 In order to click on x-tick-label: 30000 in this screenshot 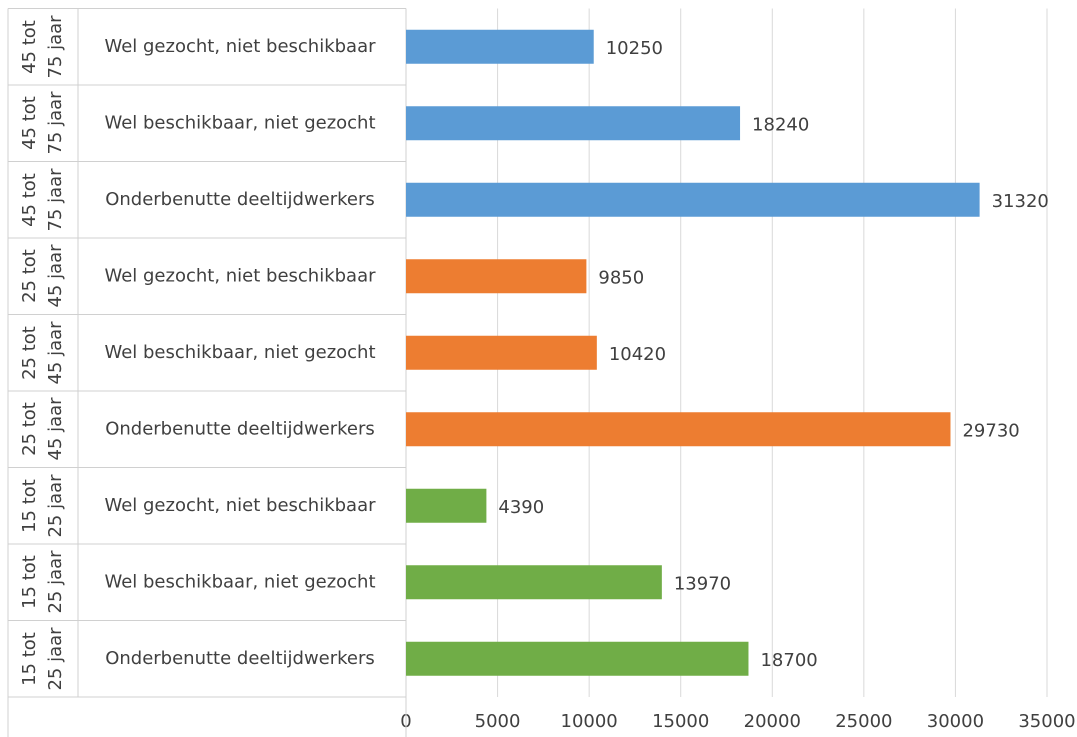, I will do `click(955, 721)`.